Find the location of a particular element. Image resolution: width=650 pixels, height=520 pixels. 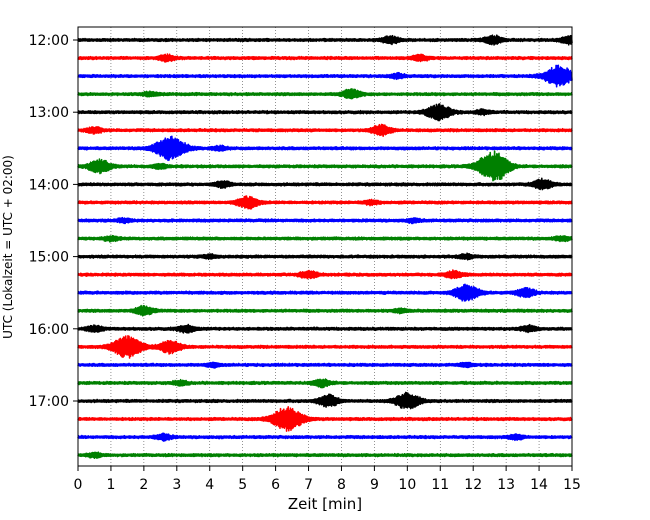

x-axis: 0 1 2 3 4 5 6 7 8 9 10 11 12 13 14 15 is located at coordinates (327, 479).